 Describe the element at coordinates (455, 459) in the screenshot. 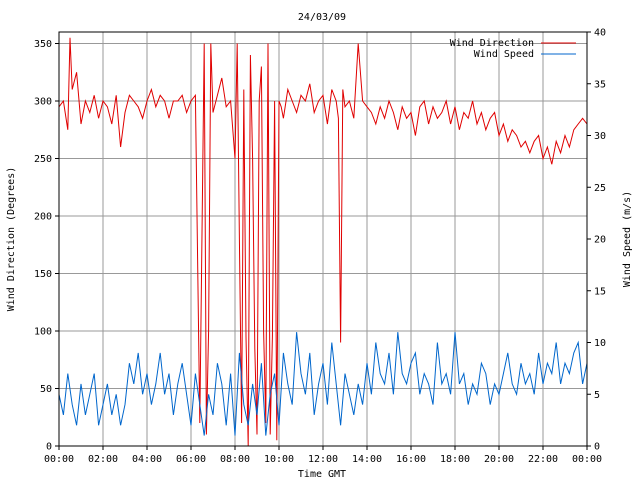

I see `x-tick-label: 18:00` at that location.